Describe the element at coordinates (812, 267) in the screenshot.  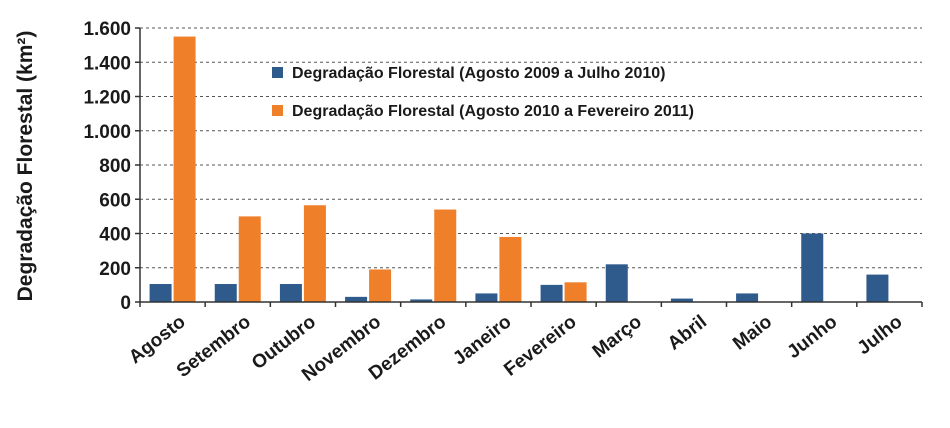
I see `bar-series-1-junho` at that location.